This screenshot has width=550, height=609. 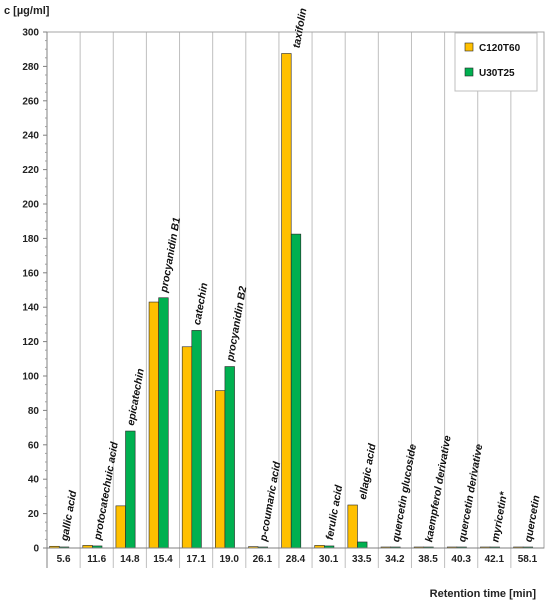 I want to click on x-tick-label: 15.4, so click(x=163, y=559).